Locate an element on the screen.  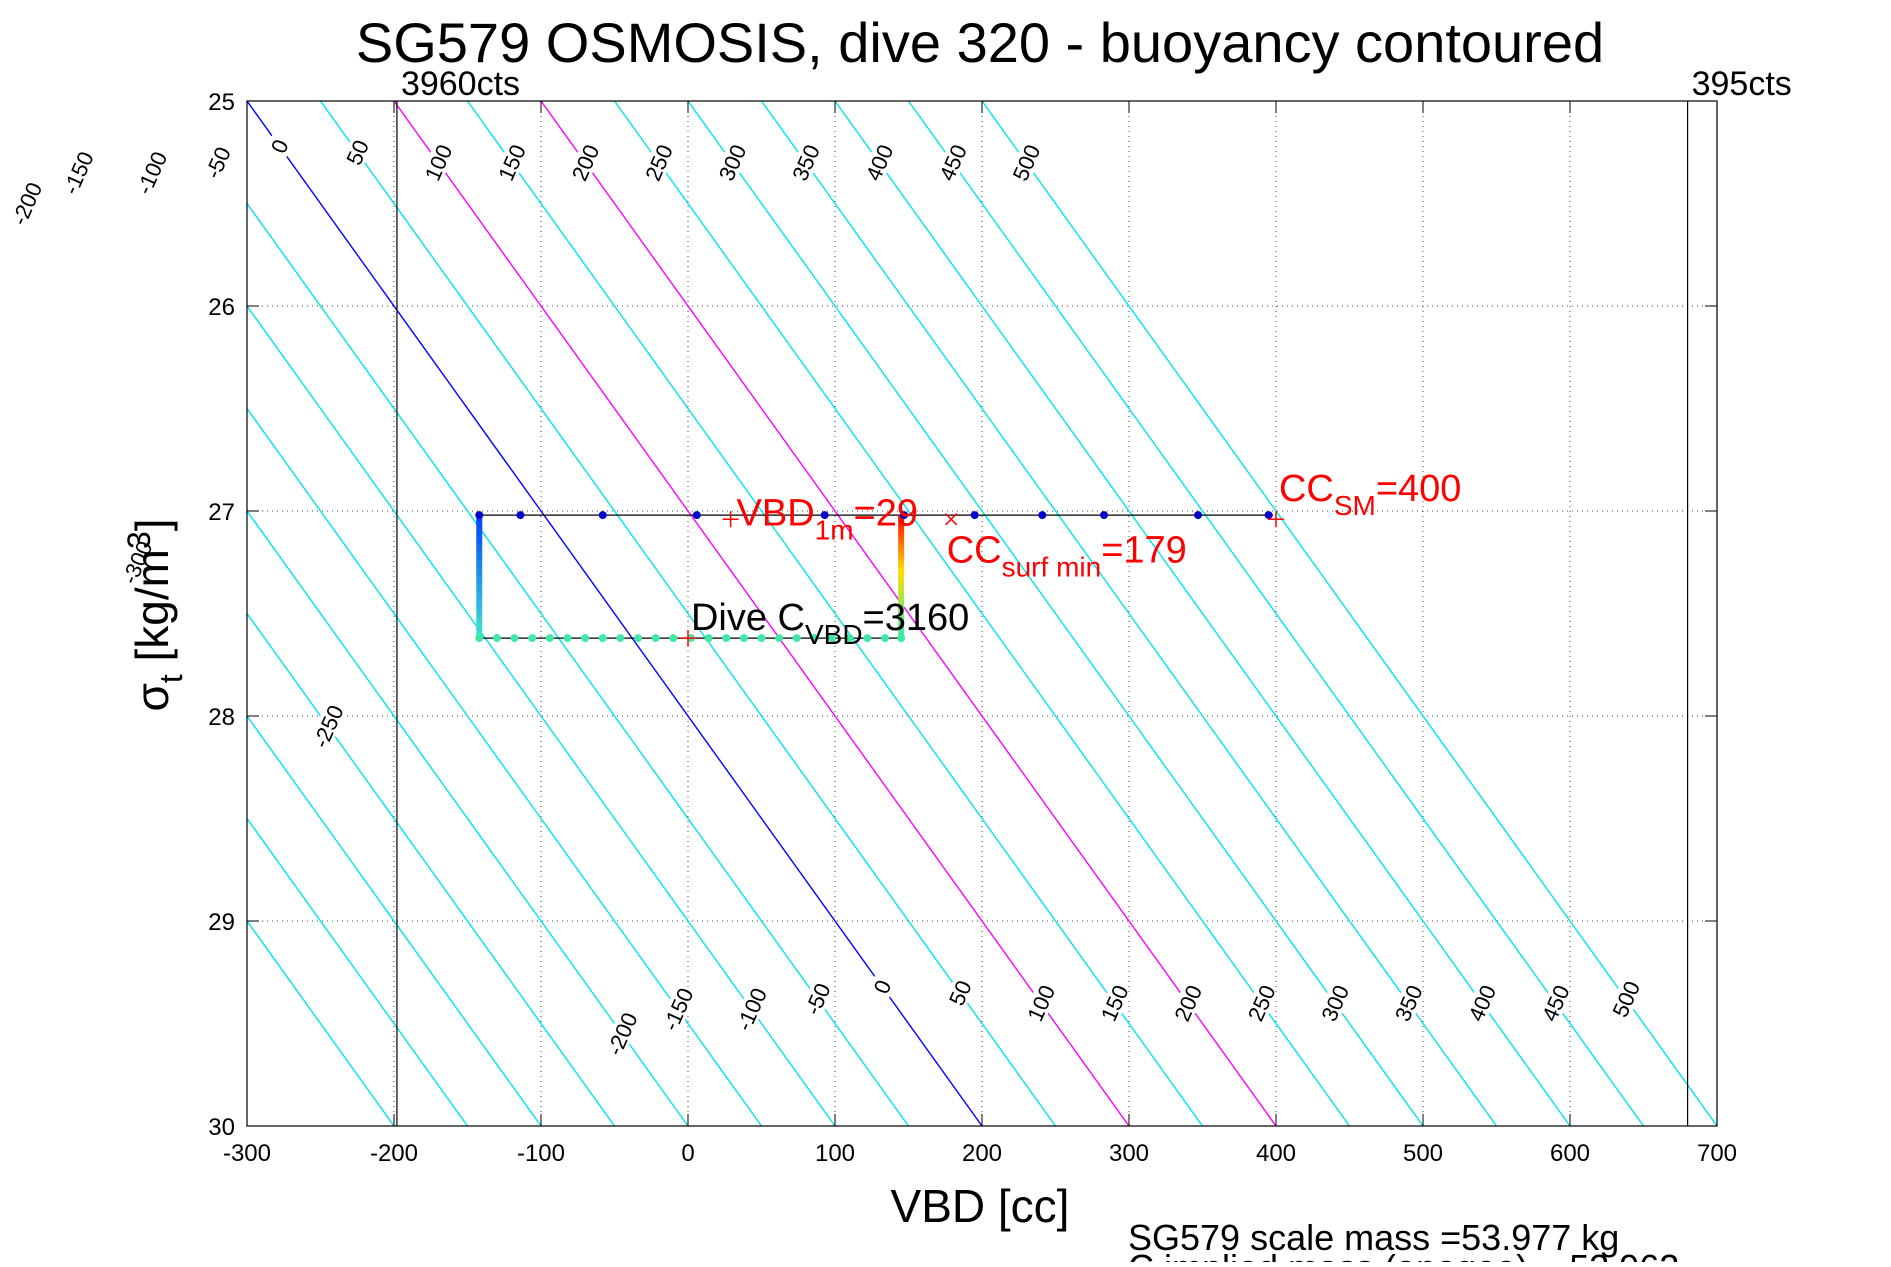
contour-label: 500 is located at coordinates (1027, 163).